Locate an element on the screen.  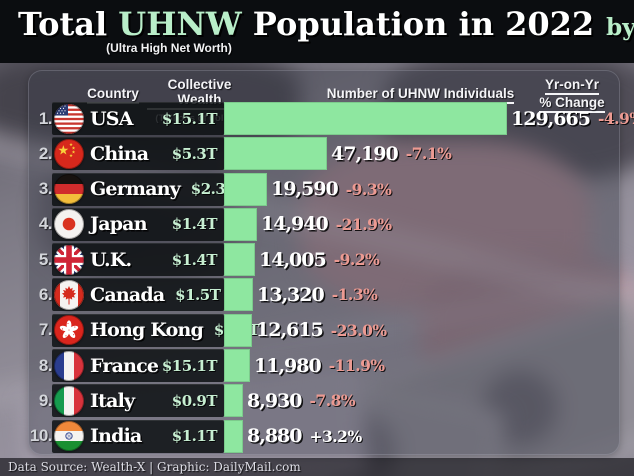
country-strip: India $1.1T is located at coordinates (138, 436).